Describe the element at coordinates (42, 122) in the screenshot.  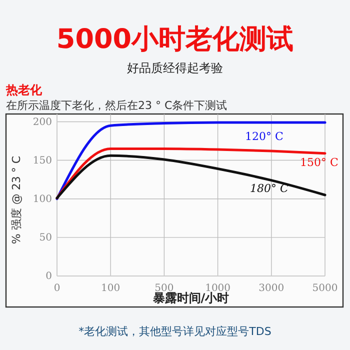
I see `y-tick-label: 200` at that location.